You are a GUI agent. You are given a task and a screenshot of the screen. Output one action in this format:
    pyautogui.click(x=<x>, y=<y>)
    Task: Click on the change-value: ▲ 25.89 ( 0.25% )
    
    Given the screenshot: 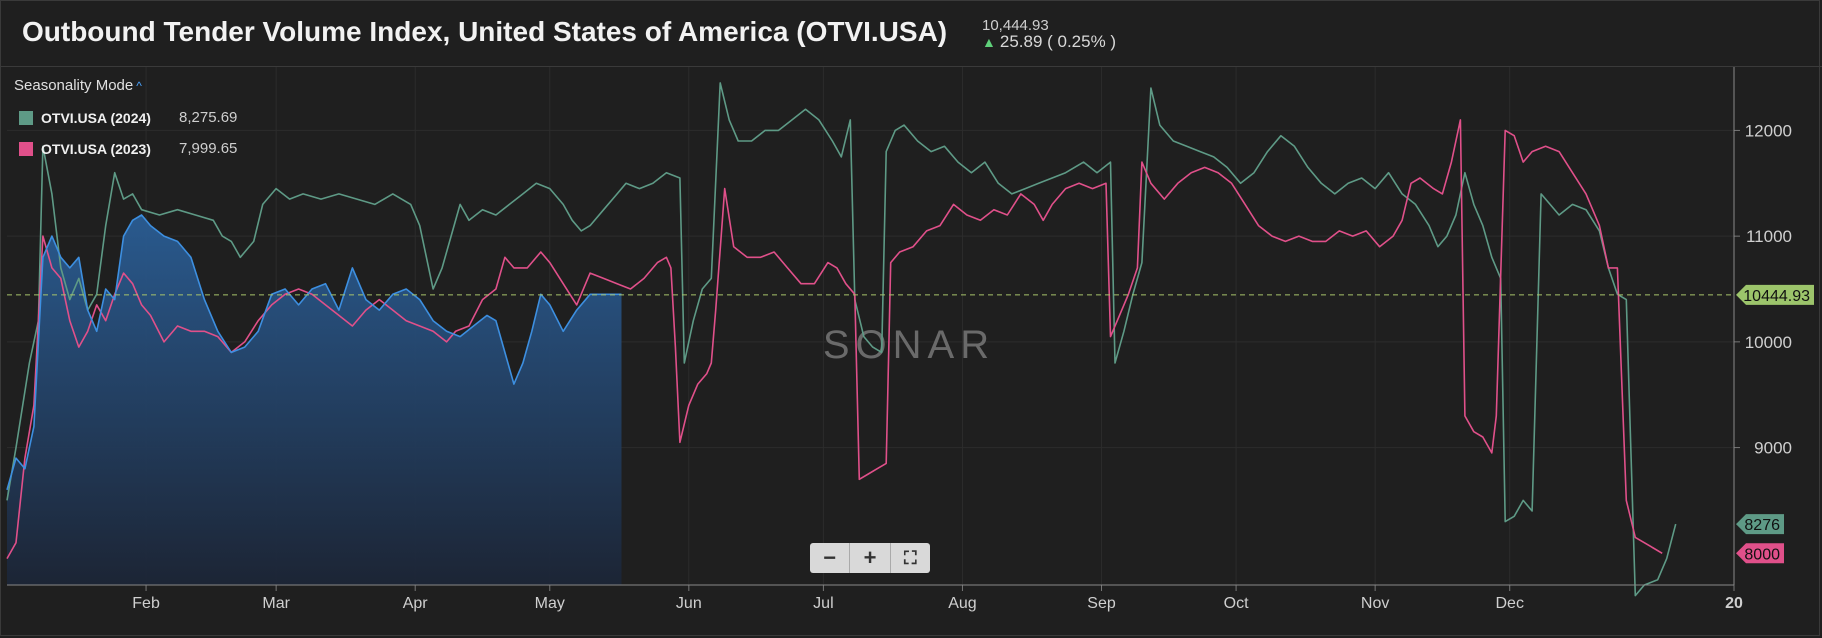 What is the action you would take?
    pyautogui.click(x=1049, y=42)
    